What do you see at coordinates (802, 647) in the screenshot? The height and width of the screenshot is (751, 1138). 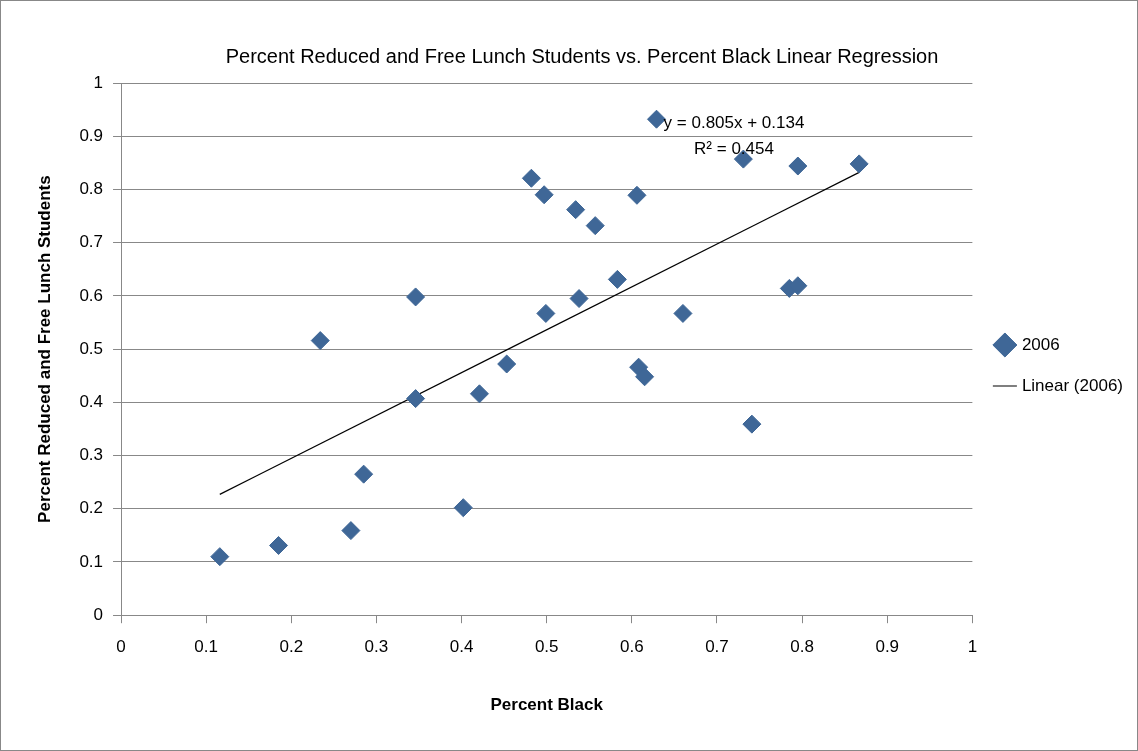 I see `x-tick-label: 0.8` at bounding box center [802, 647].